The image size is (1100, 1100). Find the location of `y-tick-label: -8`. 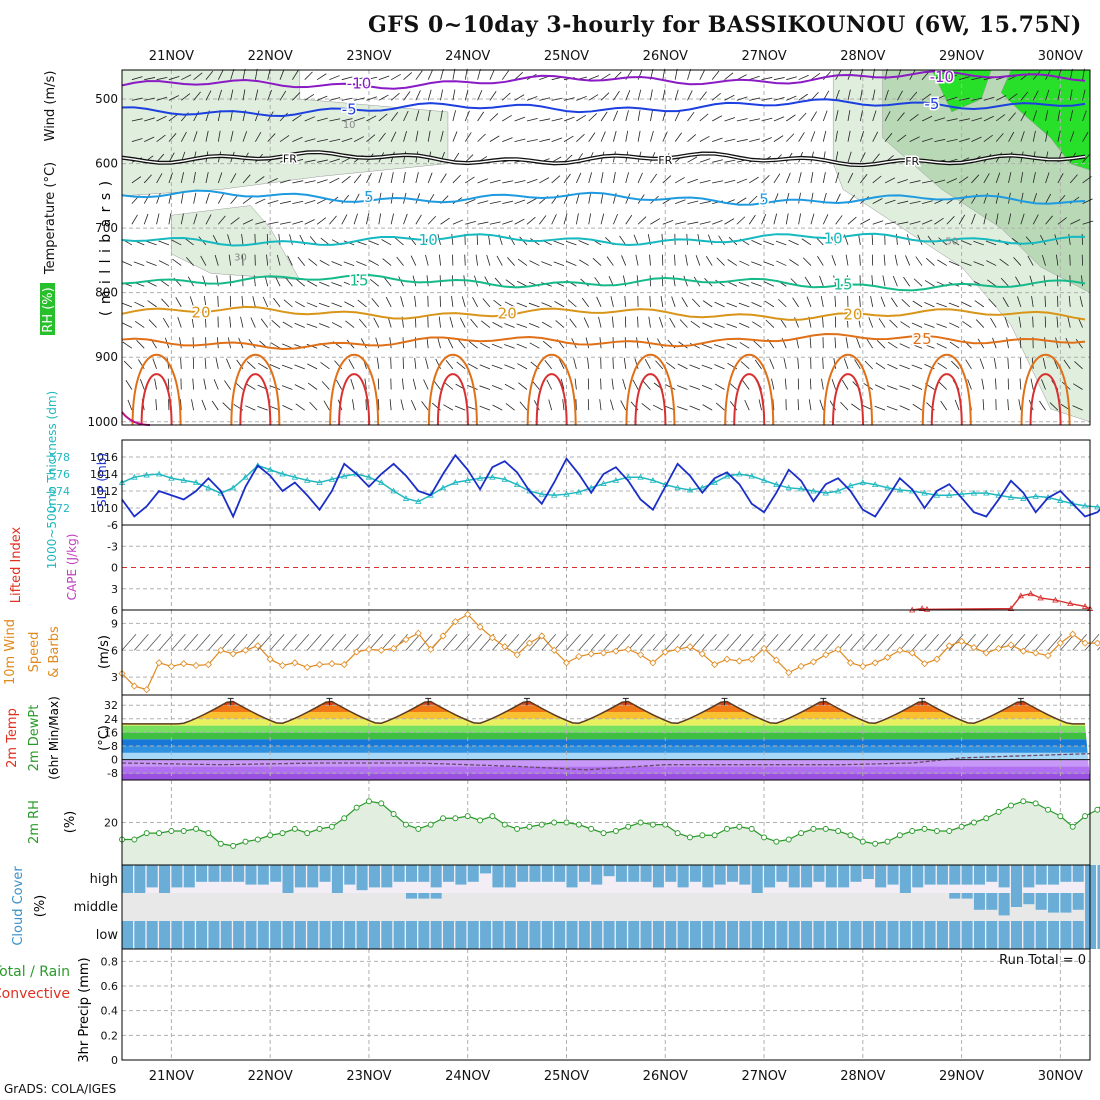

y-tick-label: -8 is located at coordinates (112, 773).